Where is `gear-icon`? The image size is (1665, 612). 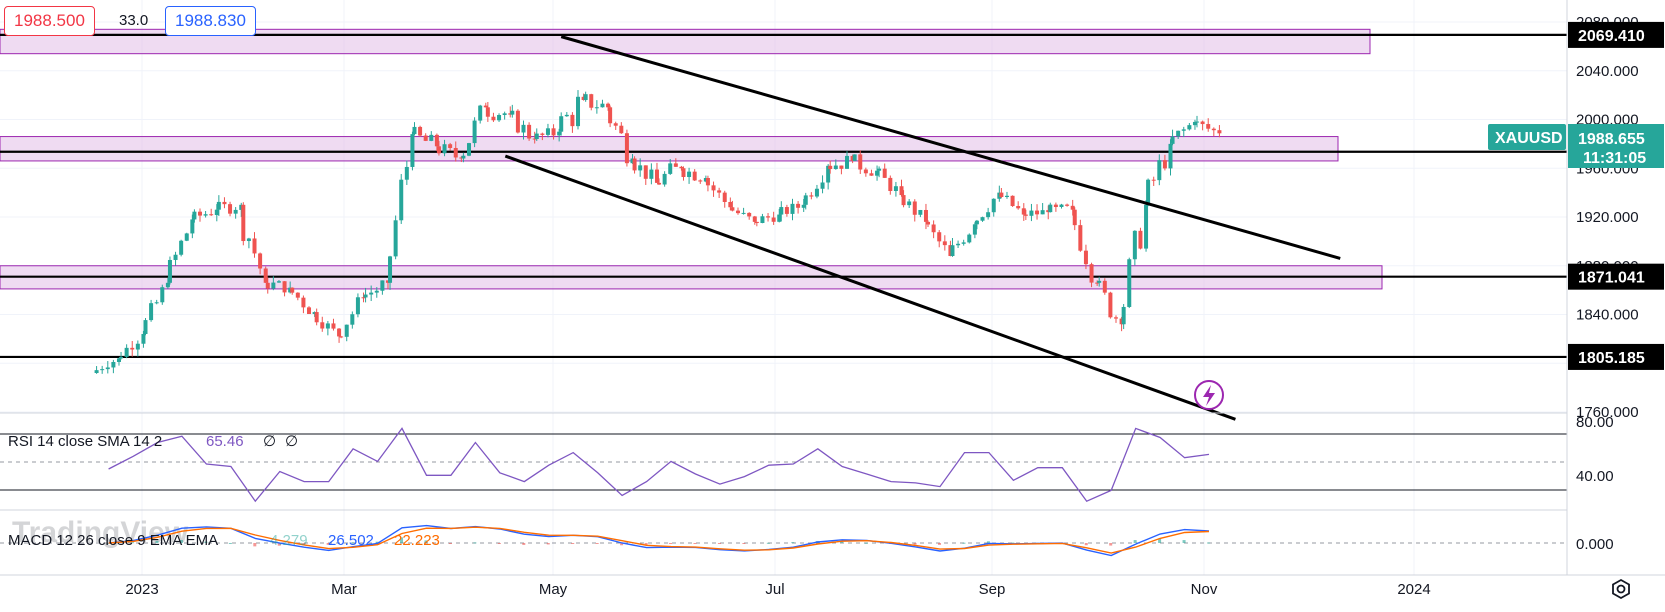 gear-icon is located at coordinates (1621, 589).